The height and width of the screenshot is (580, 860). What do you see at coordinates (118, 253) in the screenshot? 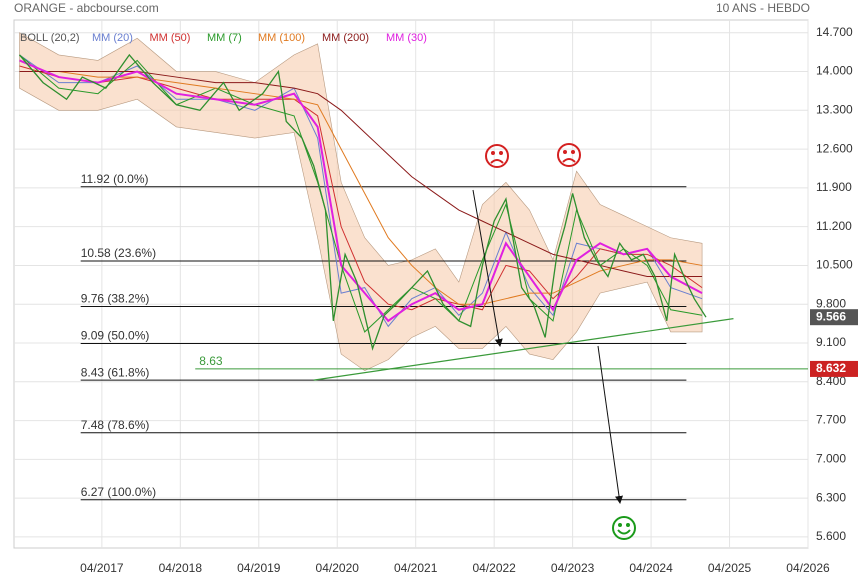
I see `fib-label: 10.58 (23.6%)` at bounding box center [118, 253].